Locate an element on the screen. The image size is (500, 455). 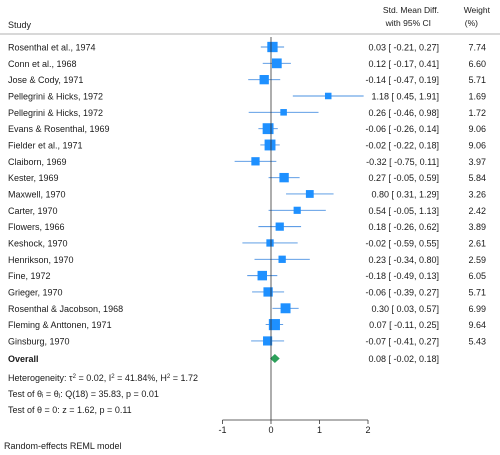
i2-value: = 41.84%, H is located at coordinates (141, 378).